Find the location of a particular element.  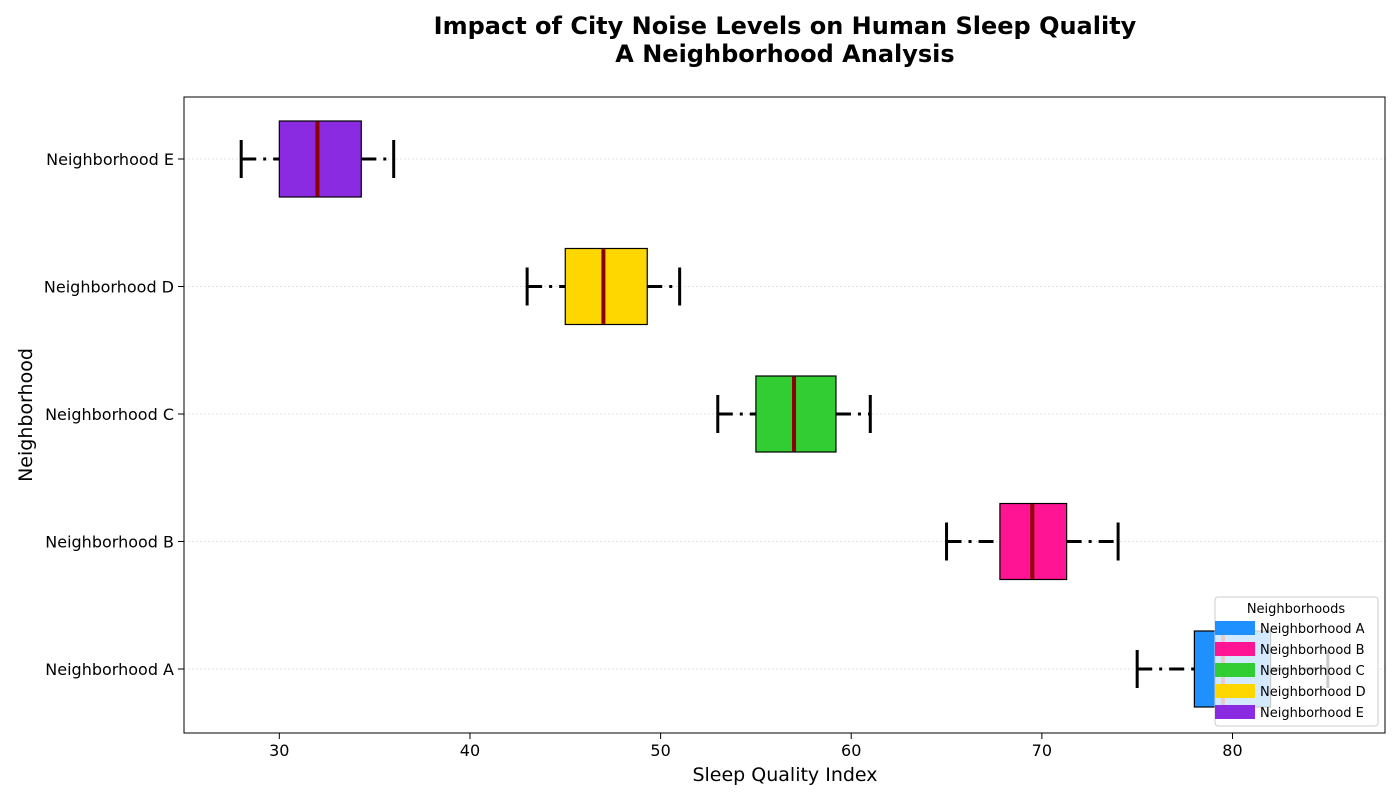

box-neighborhood-b is located at coordinates (1032, 541).